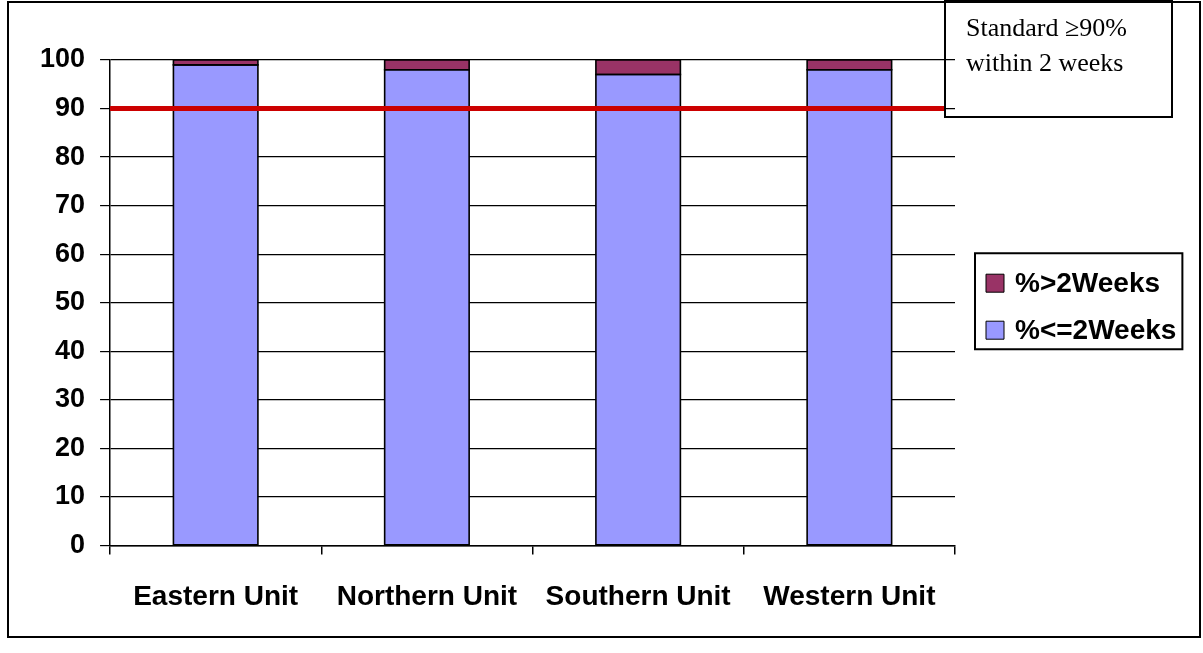 The height and width of the screenshot is (653, 1203). What do you see at coordinates (78, 543) in the screenshot?
I see `y-tick-label: 0` at bounding box center [78, 543].